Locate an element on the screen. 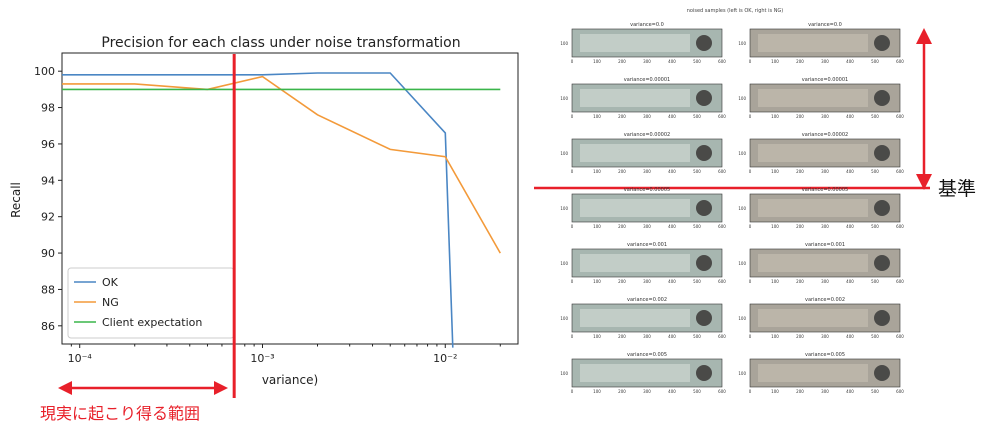 This screenshot has height=424, width=990. sample-ng-thumbnail: variance=0.00002 100 0 100 200 300 400 500 600 is located at coordinates (821, 153).